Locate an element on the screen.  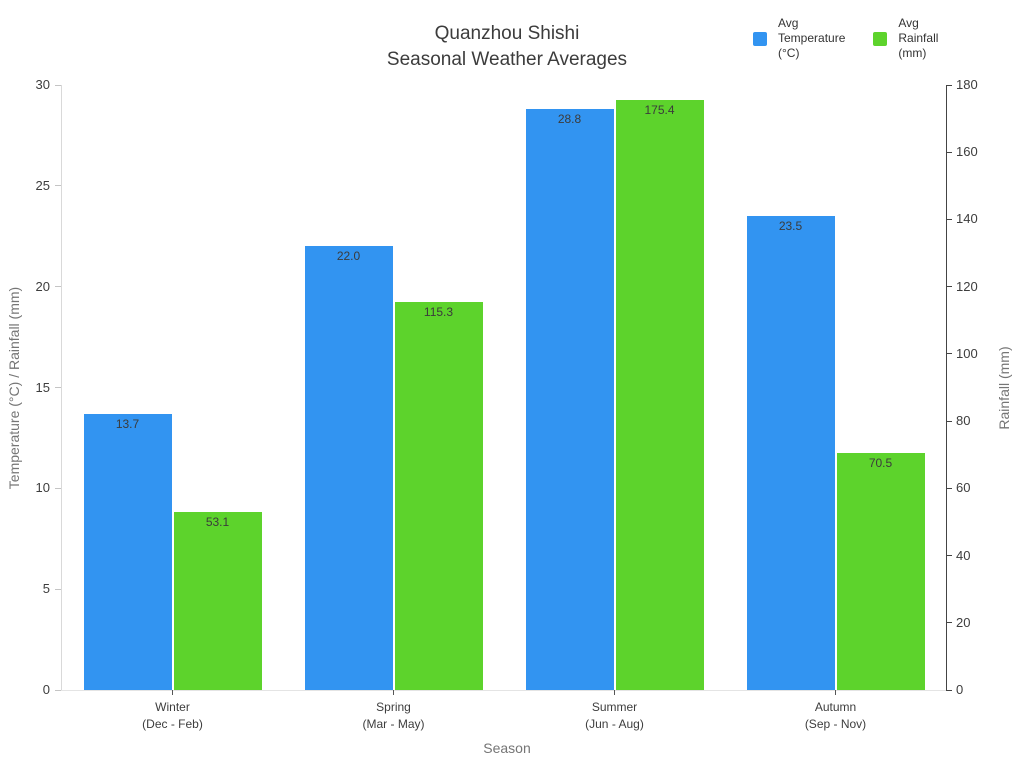
bar-temperature-winter: 13.7 is located at coordinates (127, 551).